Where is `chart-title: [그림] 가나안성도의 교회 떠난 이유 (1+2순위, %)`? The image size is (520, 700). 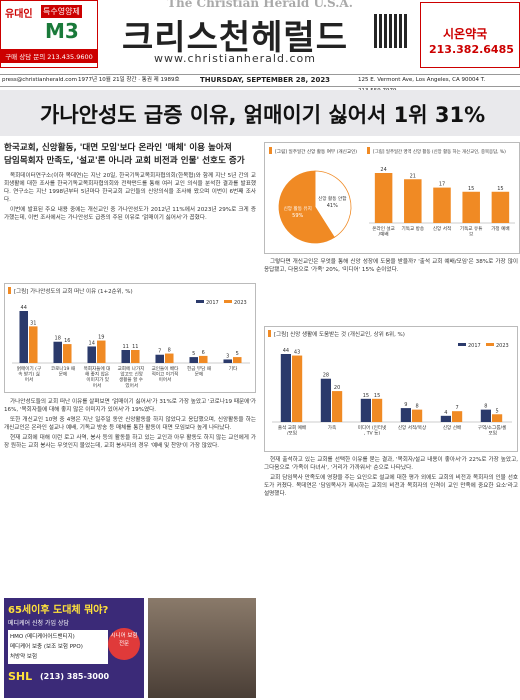
chart-title: [그림] 가나안성도의 교회 떠난 이유 (1+2순위, %) is located at coordinates (73, 291).